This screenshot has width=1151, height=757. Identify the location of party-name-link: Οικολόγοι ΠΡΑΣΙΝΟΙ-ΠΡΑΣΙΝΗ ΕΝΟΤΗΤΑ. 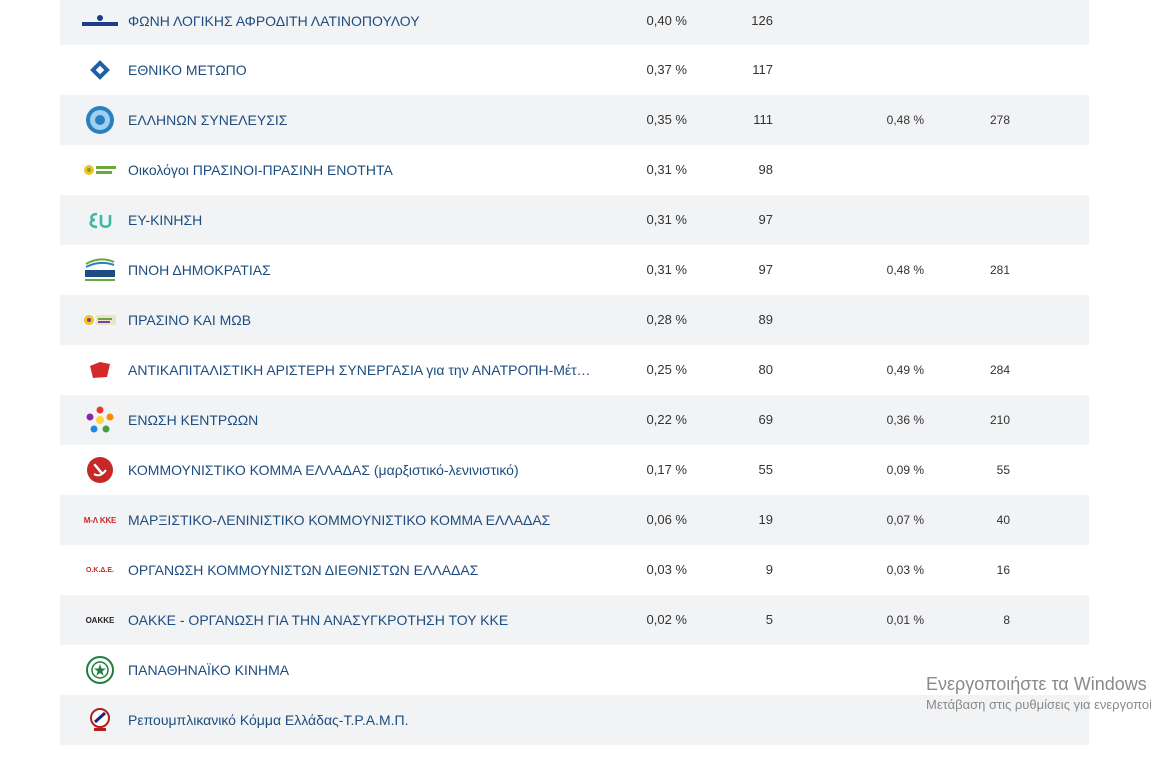
(260, 170).